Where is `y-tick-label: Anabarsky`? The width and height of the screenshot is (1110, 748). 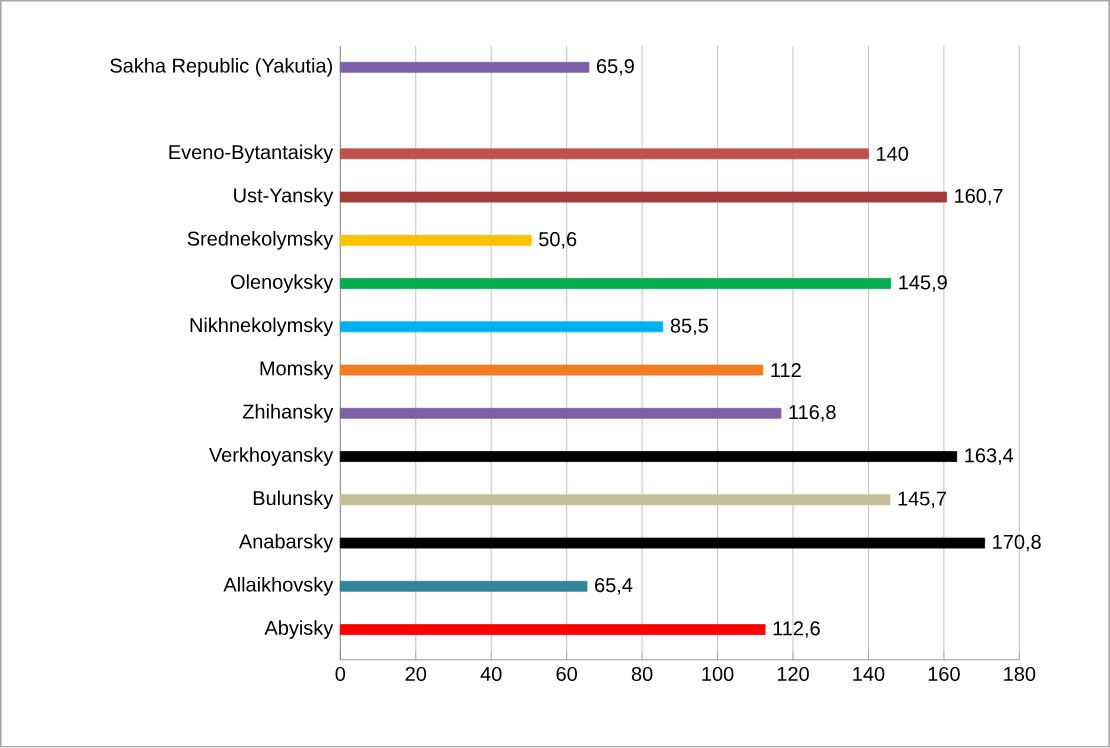
y-tick-label: Anabarsky is located at coordinates (286, 543).